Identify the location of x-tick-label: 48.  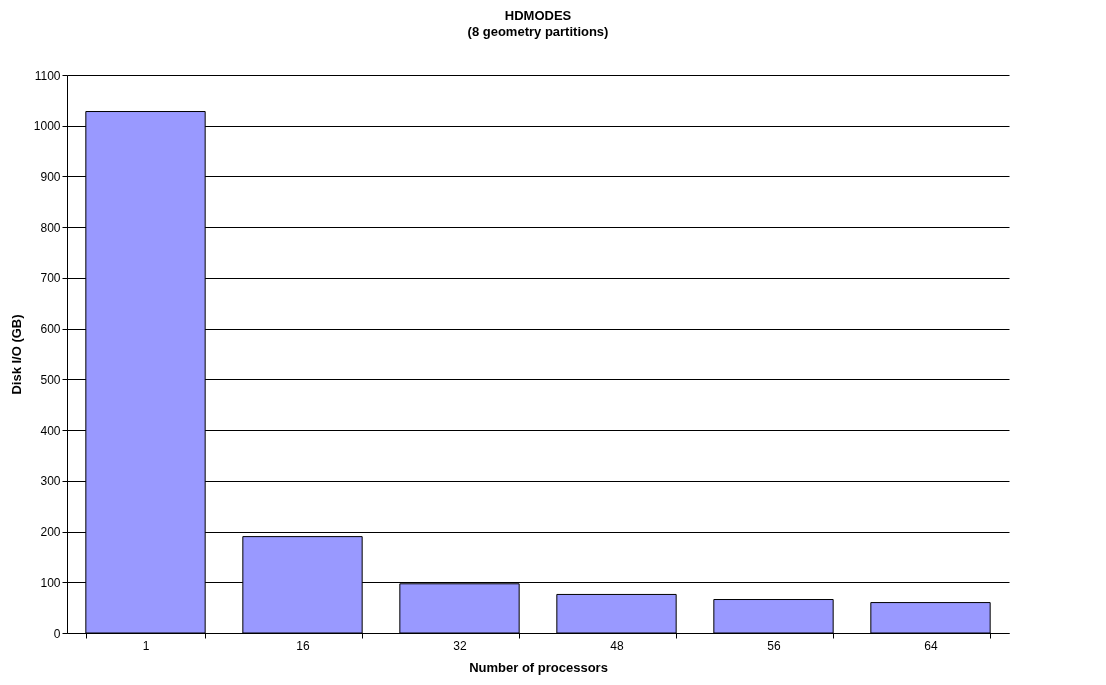
(617, 645).